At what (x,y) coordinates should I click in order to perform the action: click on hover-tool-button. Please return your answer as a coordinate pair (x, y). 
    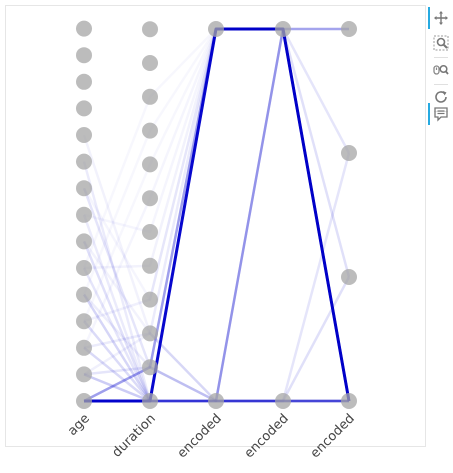
    Looking at the image, I should click on (440, 114).